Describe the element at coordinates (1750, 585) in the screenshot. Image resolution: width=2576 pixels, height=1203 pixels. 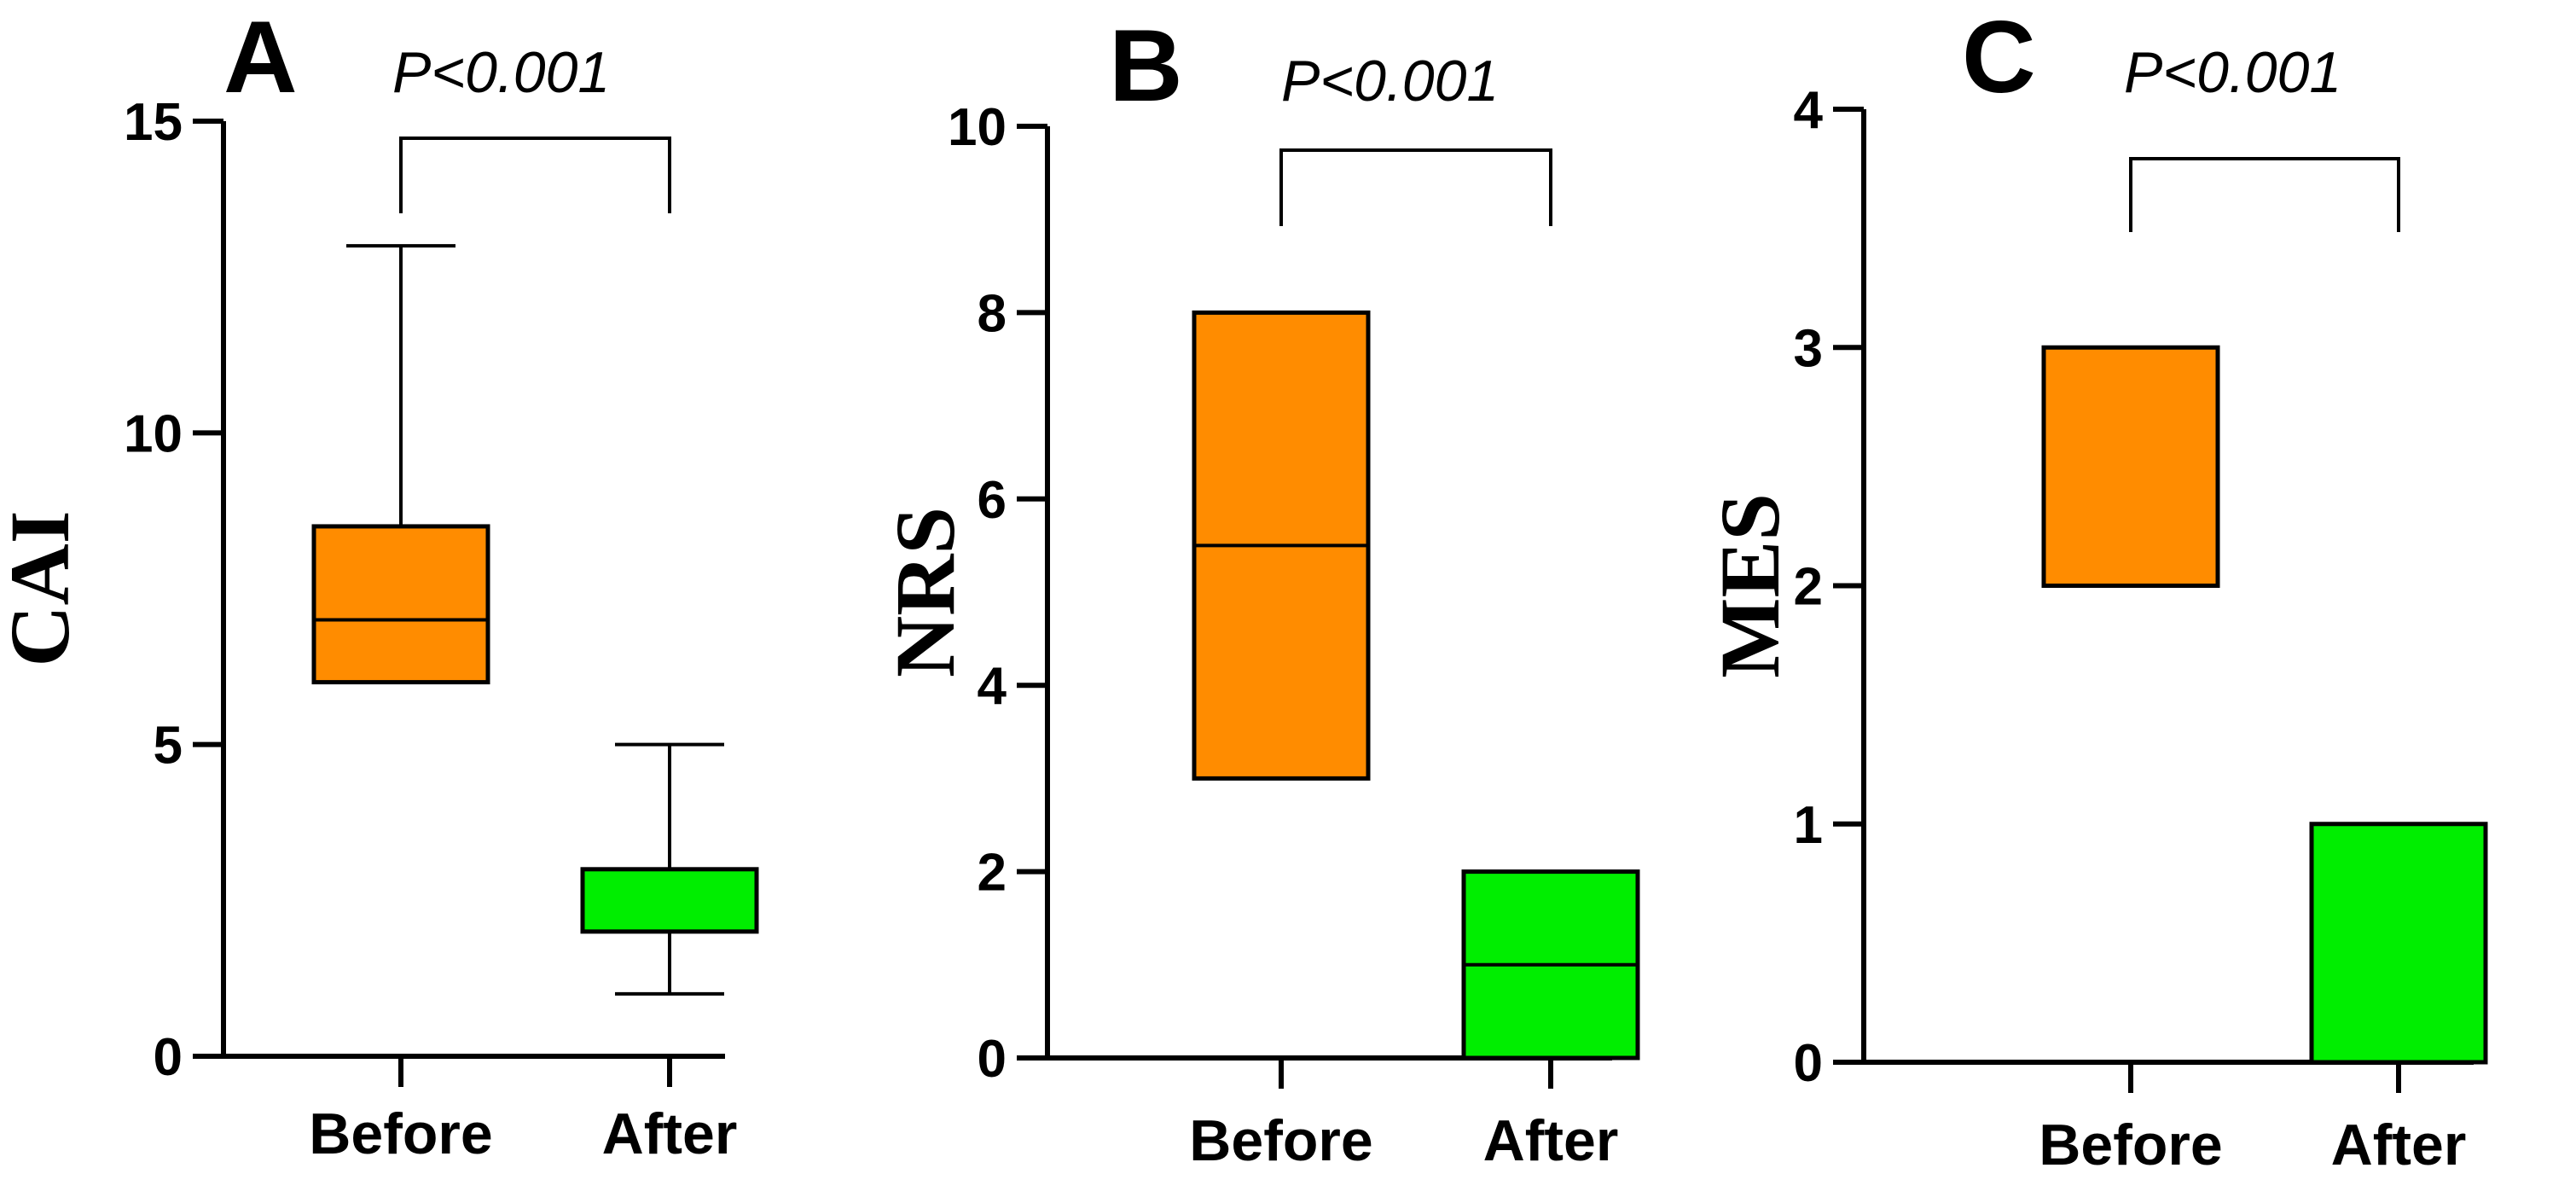
I see `y-axis-label: MES` at that location.